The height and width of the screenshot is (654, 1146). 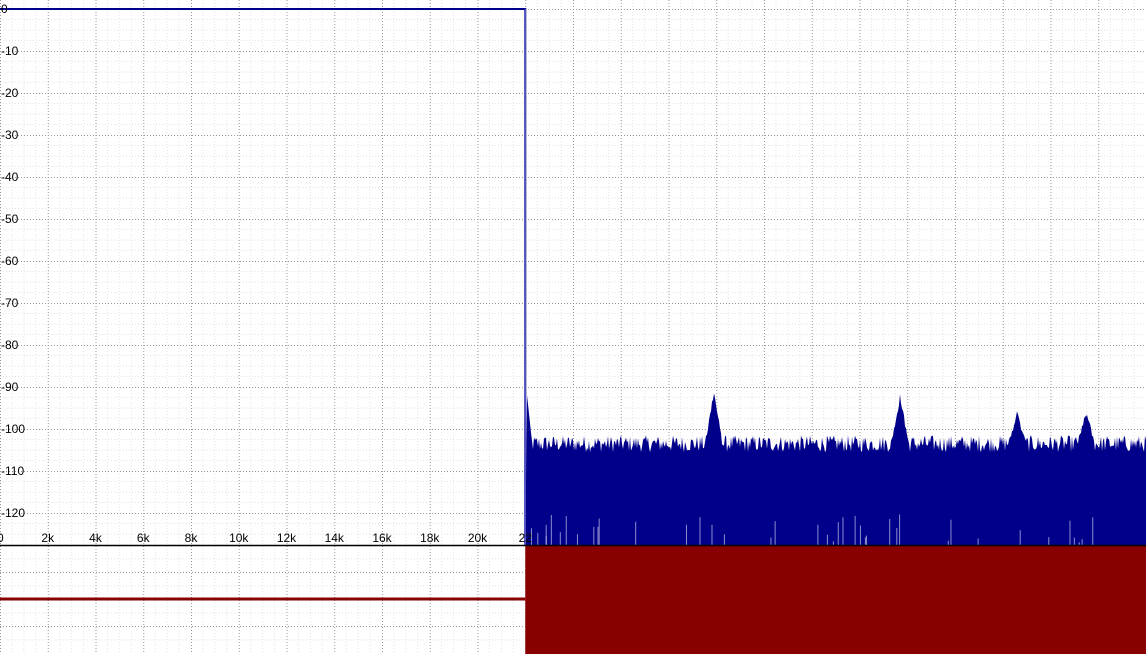 I want to click on y-tick-label: -80, so click(x=10, y=345).